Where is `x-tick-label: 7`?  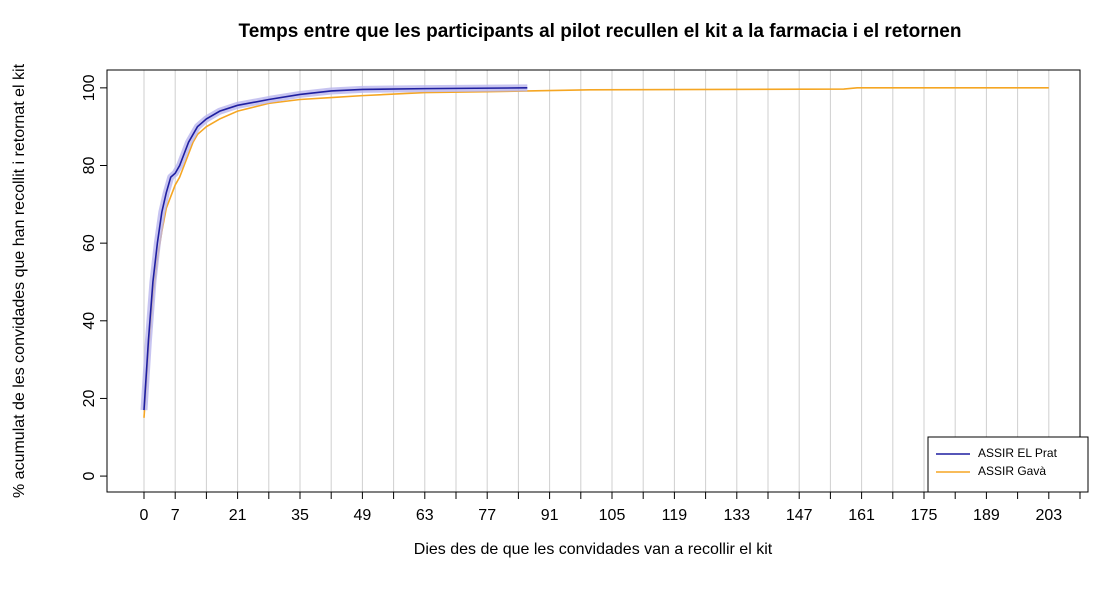 x-tick-label: 7 is located at coordinates (175, 515).